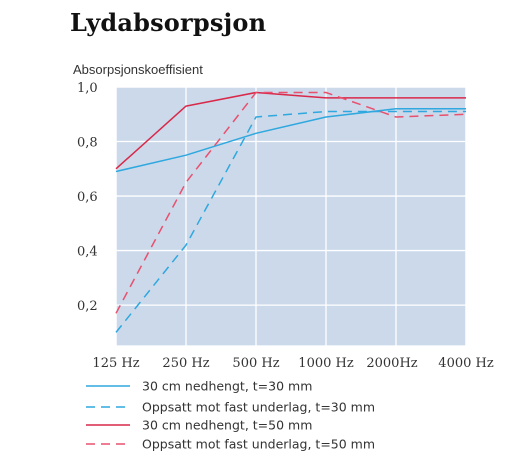 This screenshot has height=470, width=507. Describe the element at coordinates (258, 407) in the screenshot. I see `legend-label: Oppsatt mot fast underlag, t=30 mm` at that location.